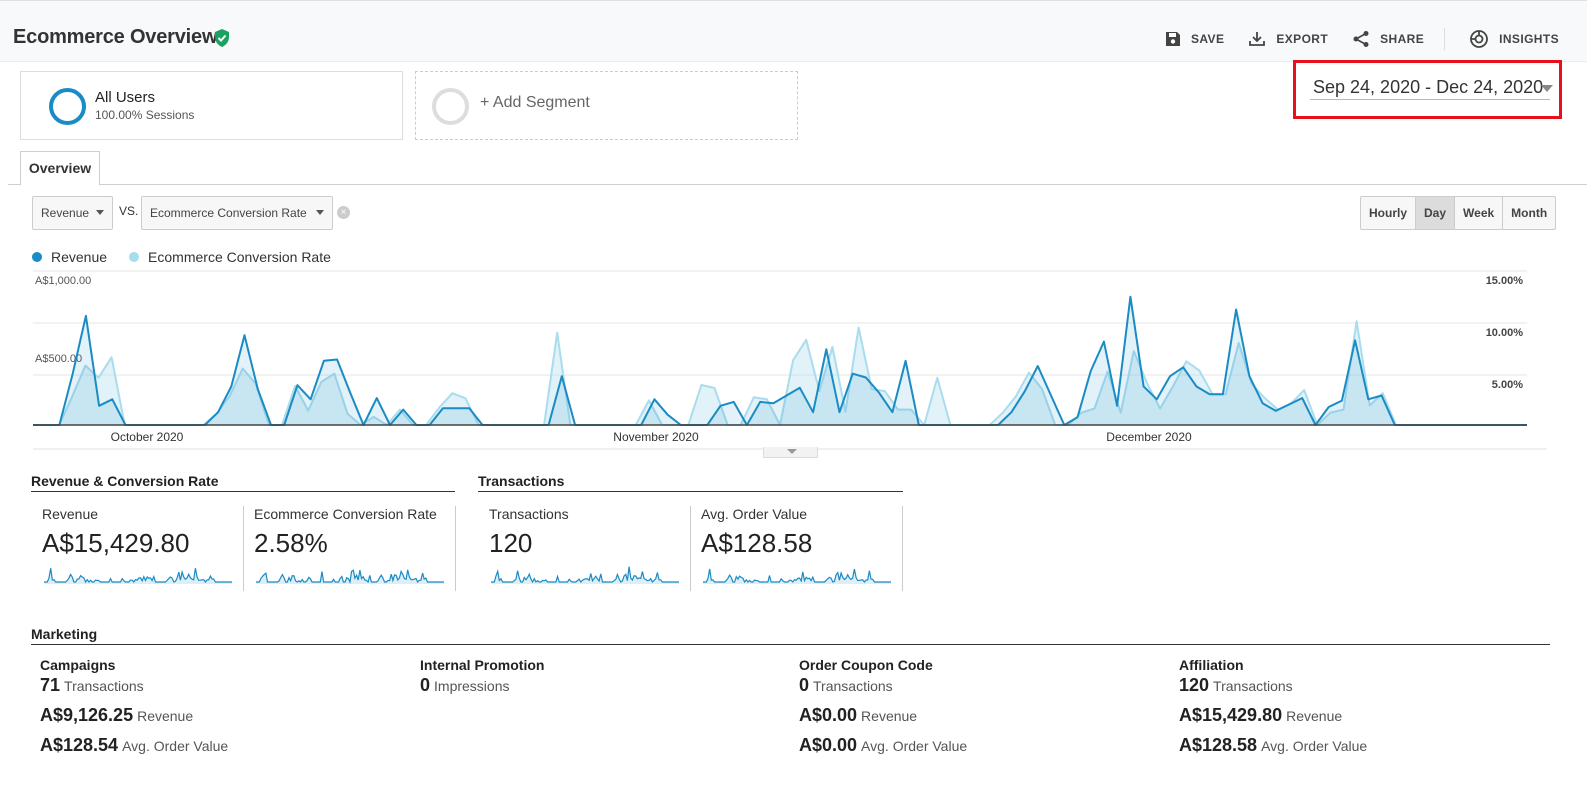 The image size is (1587, 794). What do you see at coordinates (780, 373) in the screenshot?
I see `series-area` at bounding box center [780, 373].